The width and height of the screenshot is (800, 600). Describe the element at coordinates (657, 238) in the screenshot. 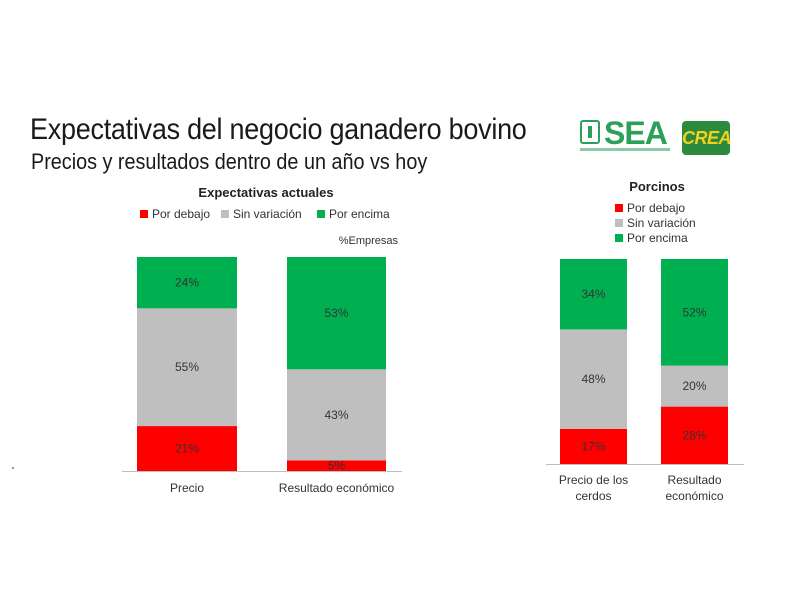

I see `chart2-legend-label: Por encima` at that location.